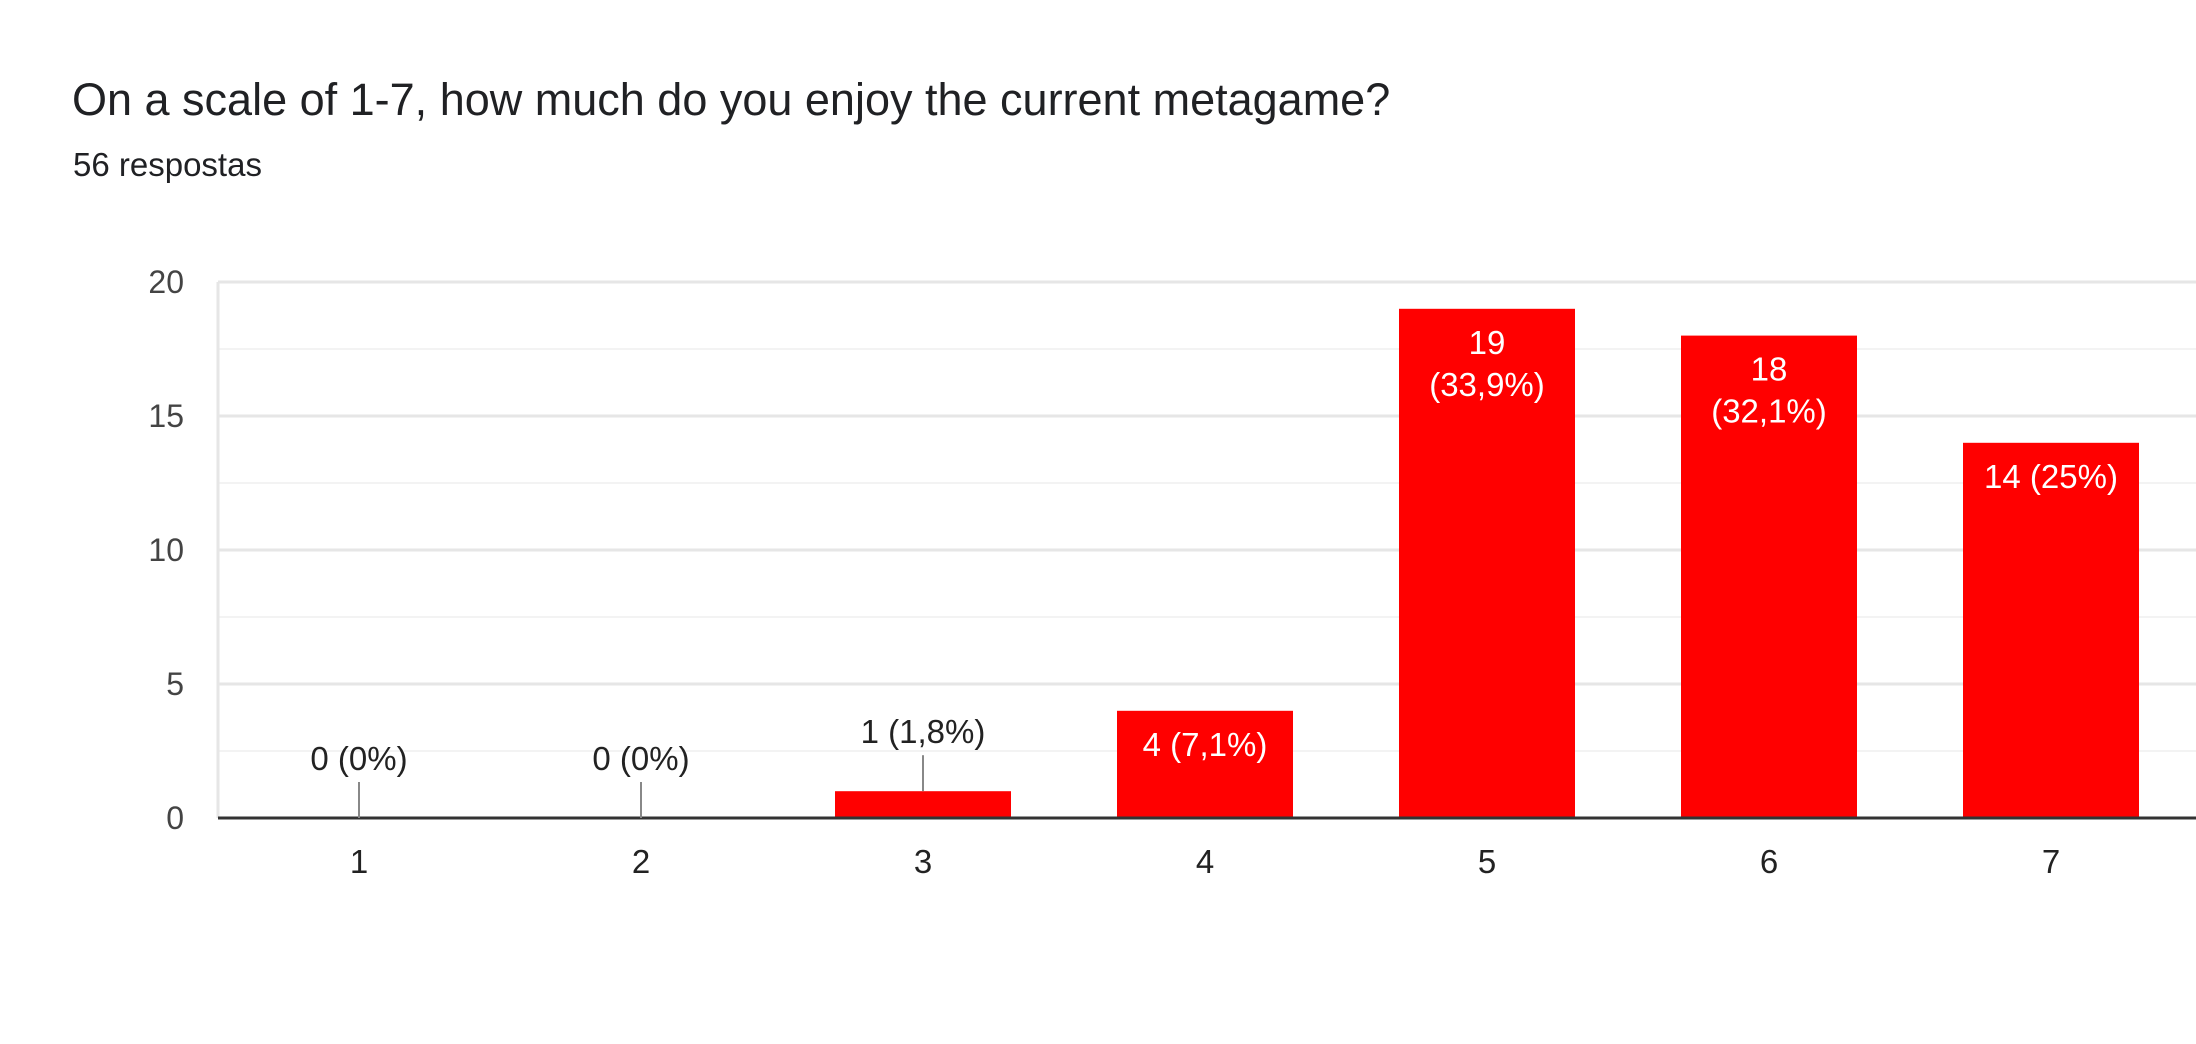 The height and width of the screenshot is (1044, 2196). Describe the element at coordinates (923, 861) in the screenshot. I see `x-tick-label: 3` at that location.